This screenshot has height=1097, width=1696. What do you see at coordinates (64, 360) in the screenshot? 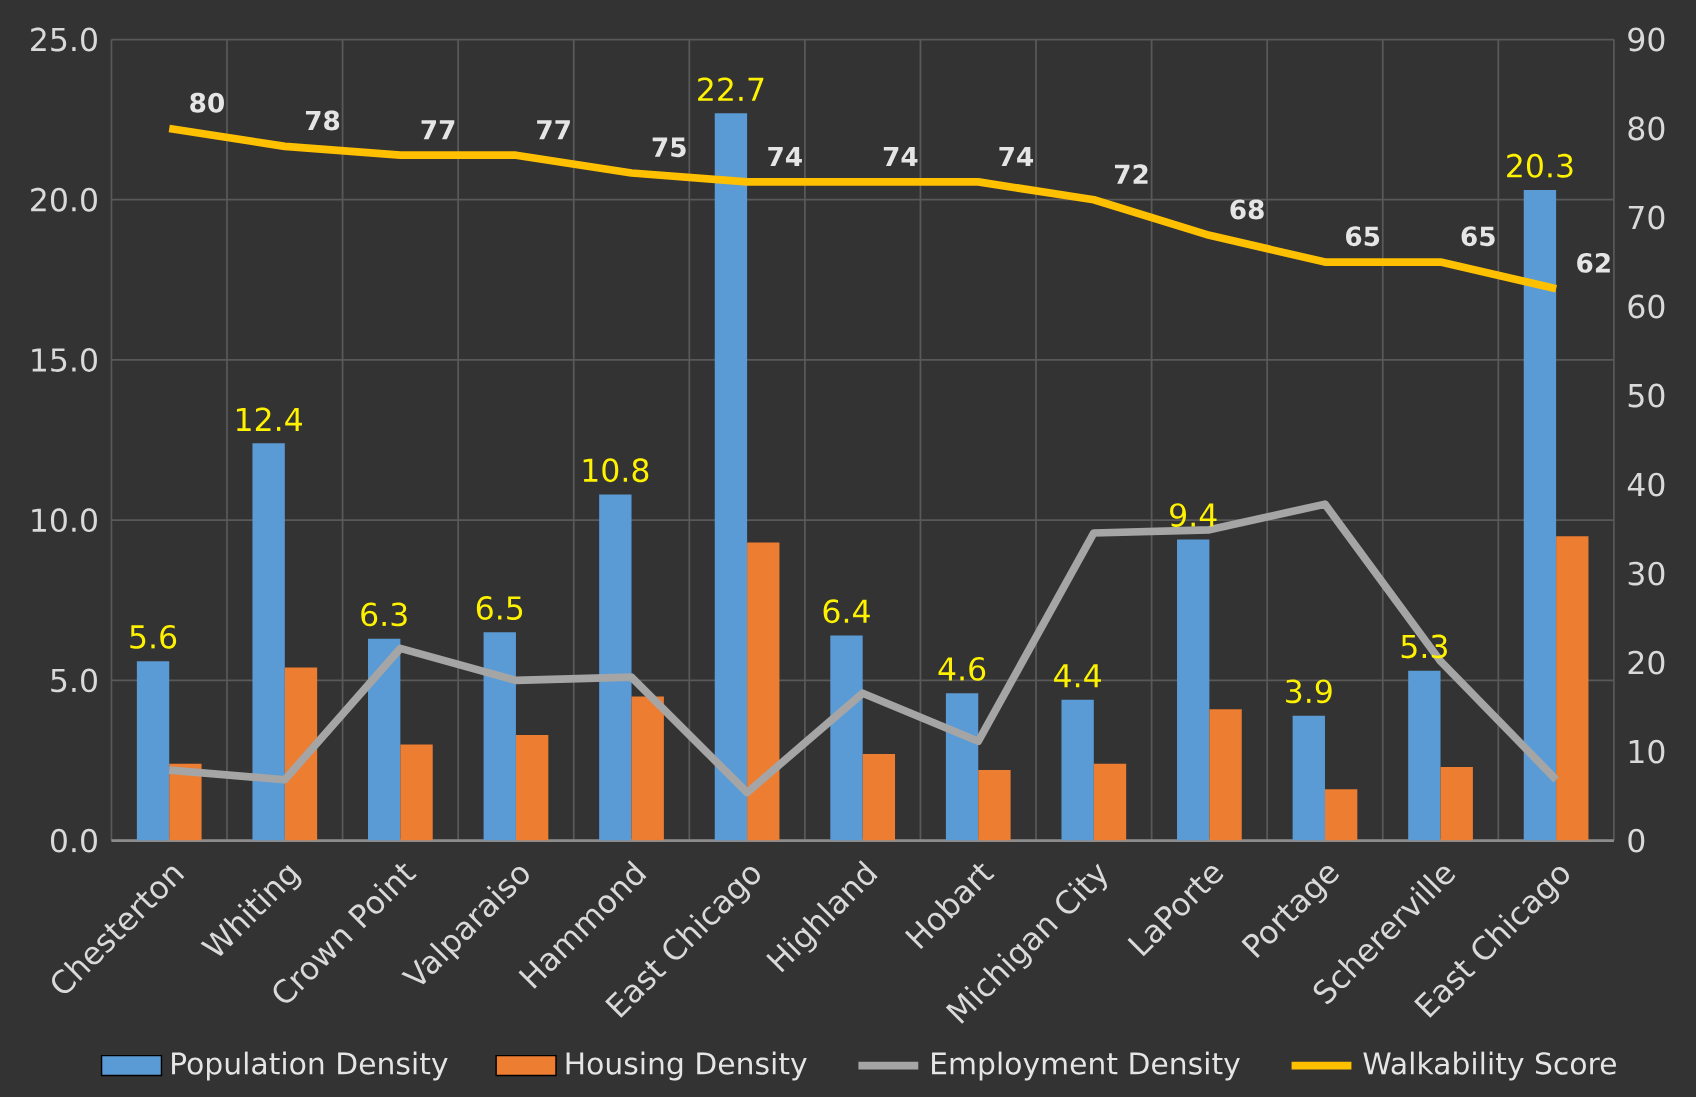
I see `y-tick-label: 15.0` at bounding box center [64, 360].